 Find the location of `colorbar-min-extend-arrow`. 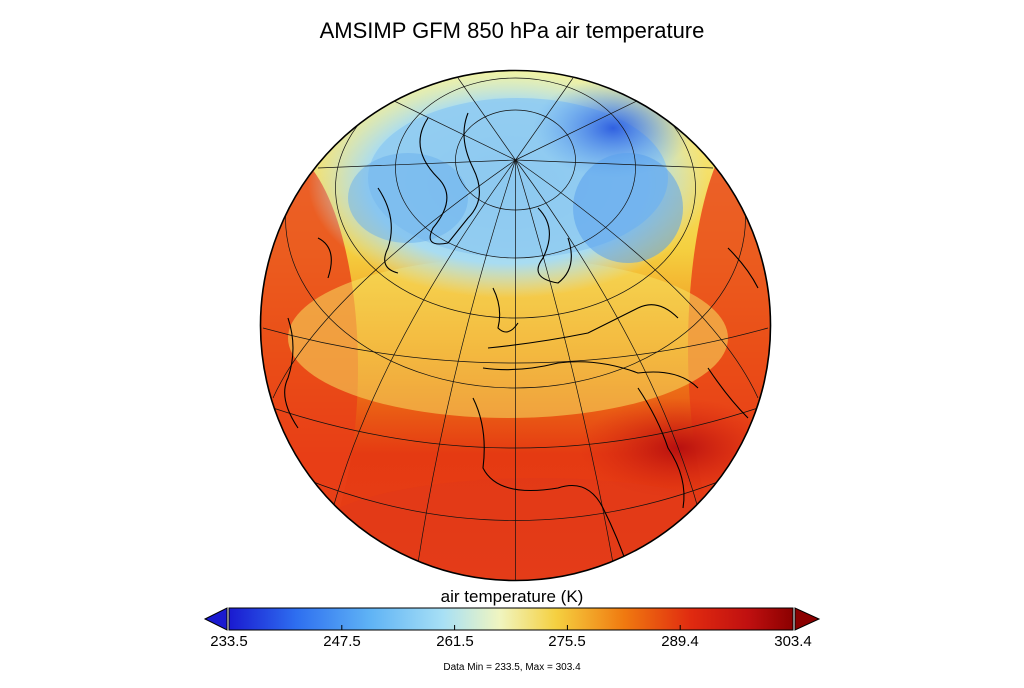

colorbar-min-extend-arrow is located at coordinates (215, 619).